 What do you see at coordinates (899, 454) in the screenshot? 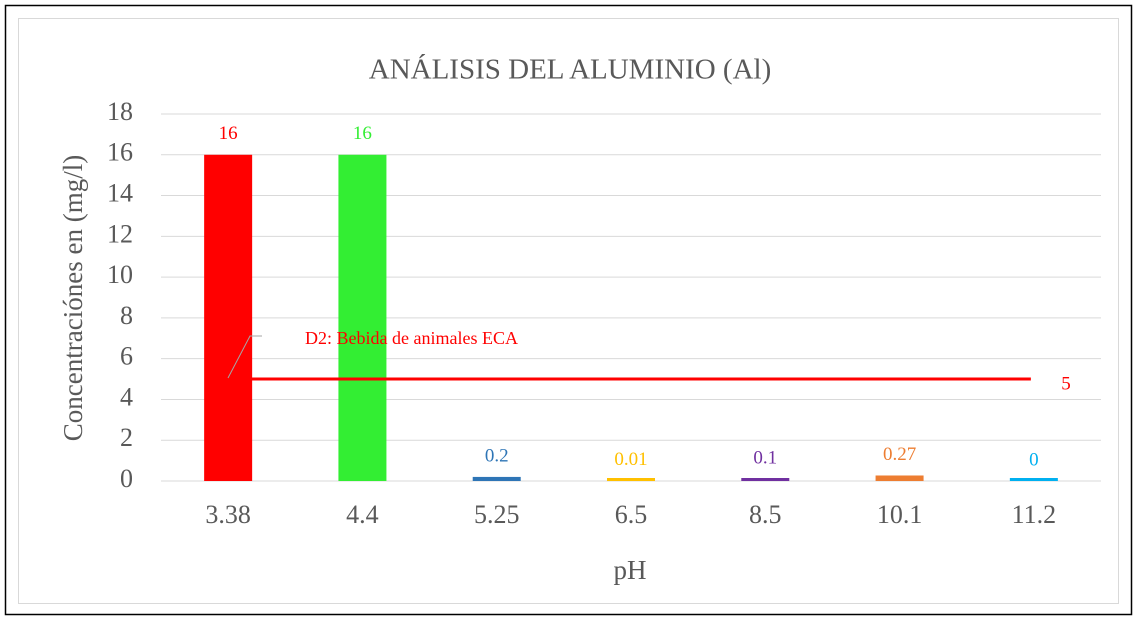
I see `data-label: 0.27` at bounding box center [899, 454].